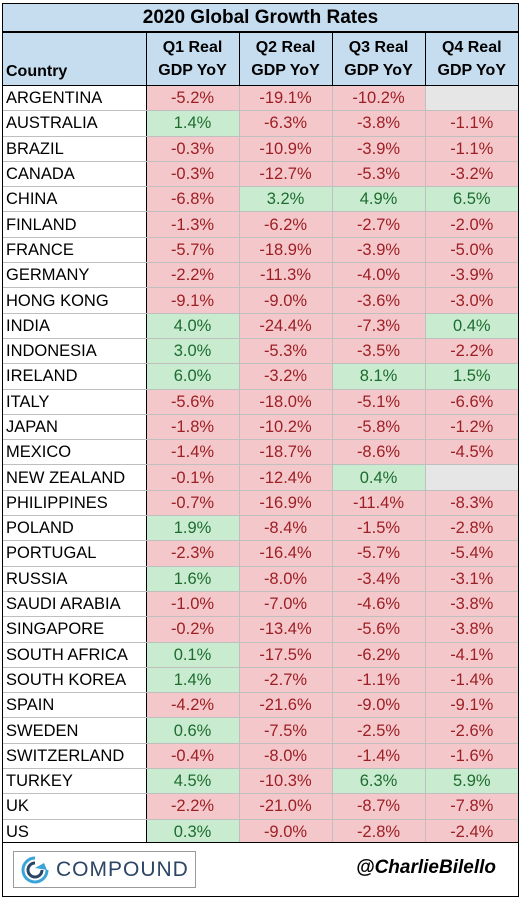 This screenshot has width=523, height=900. Describe the element at coordinates (75, 224) in the screenshot. I see `country-cell: FINLAND` at that location.